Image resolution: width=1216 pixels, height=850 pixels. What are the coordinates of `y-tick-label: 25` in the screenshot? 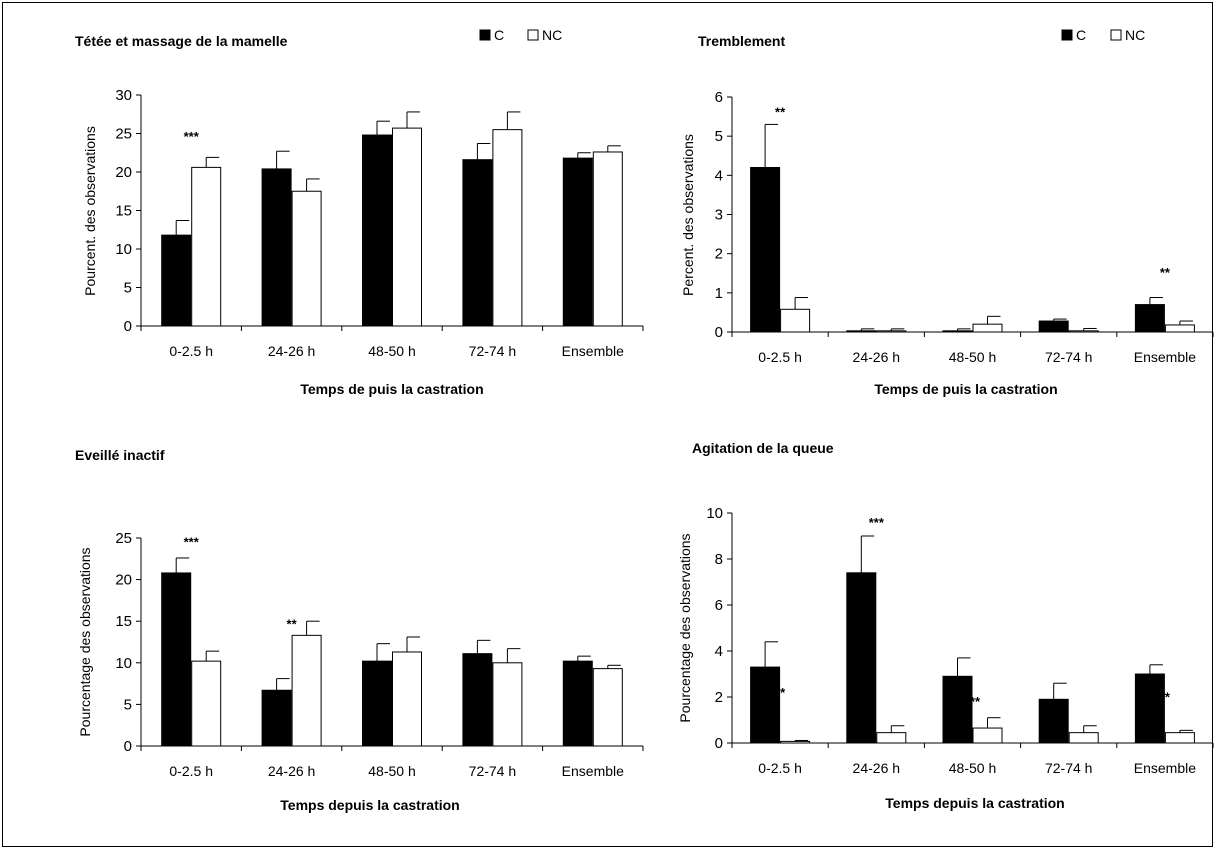 It's located at (123, 538).